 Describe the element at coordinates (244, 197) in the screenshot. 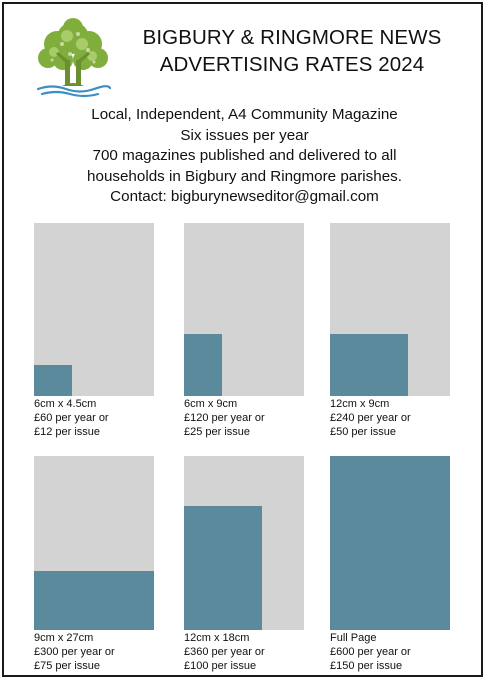

I see `contact-line: Contact: bigburynewseditor@gmail.com` at that location.